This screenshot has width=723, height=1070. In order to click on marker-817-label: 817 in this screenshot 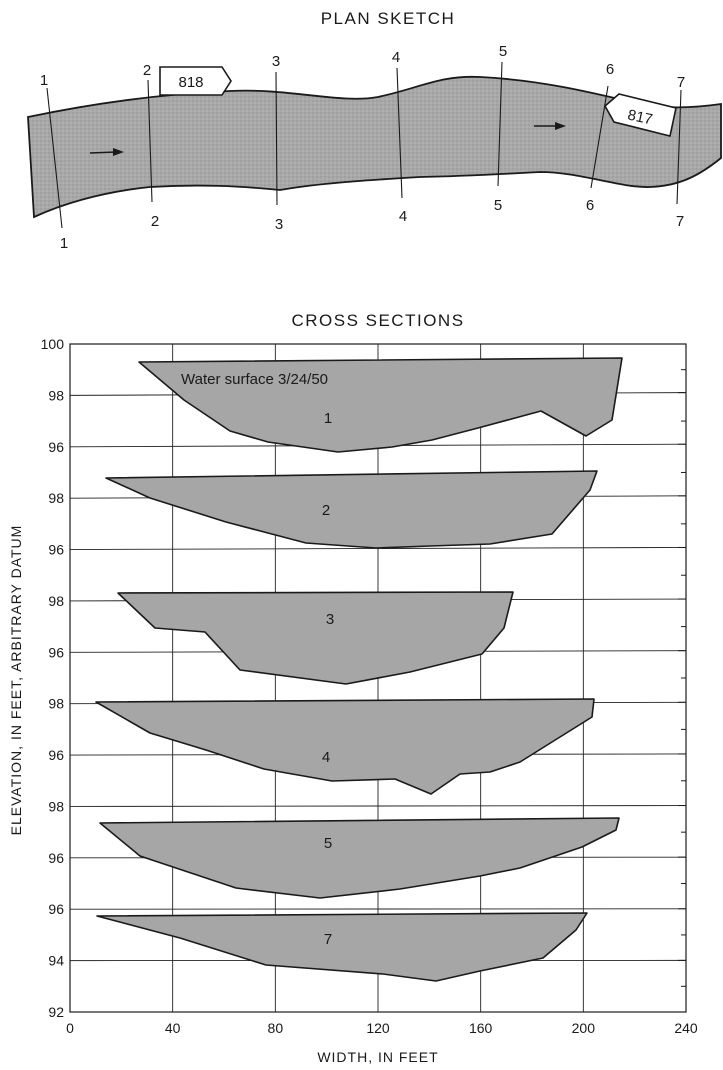, I will do `click(640, 118)`.